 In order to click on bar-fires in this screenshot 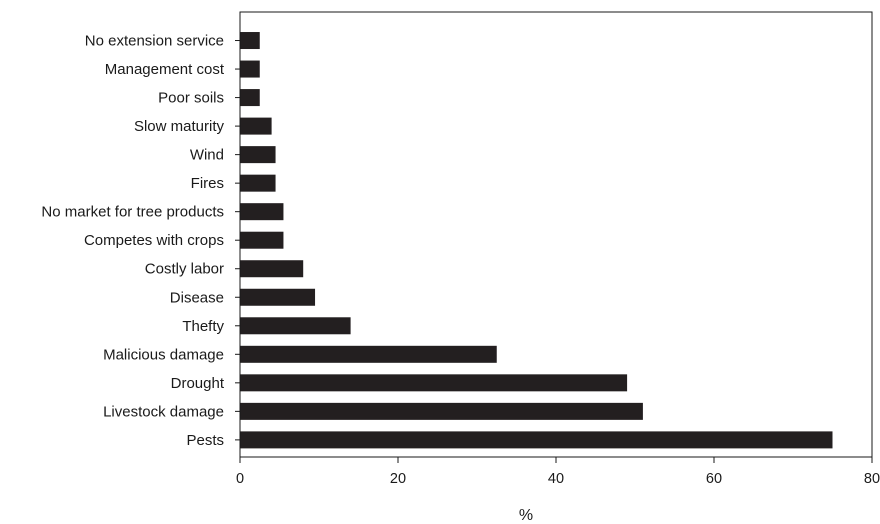, I will do `click(258, 183)`.